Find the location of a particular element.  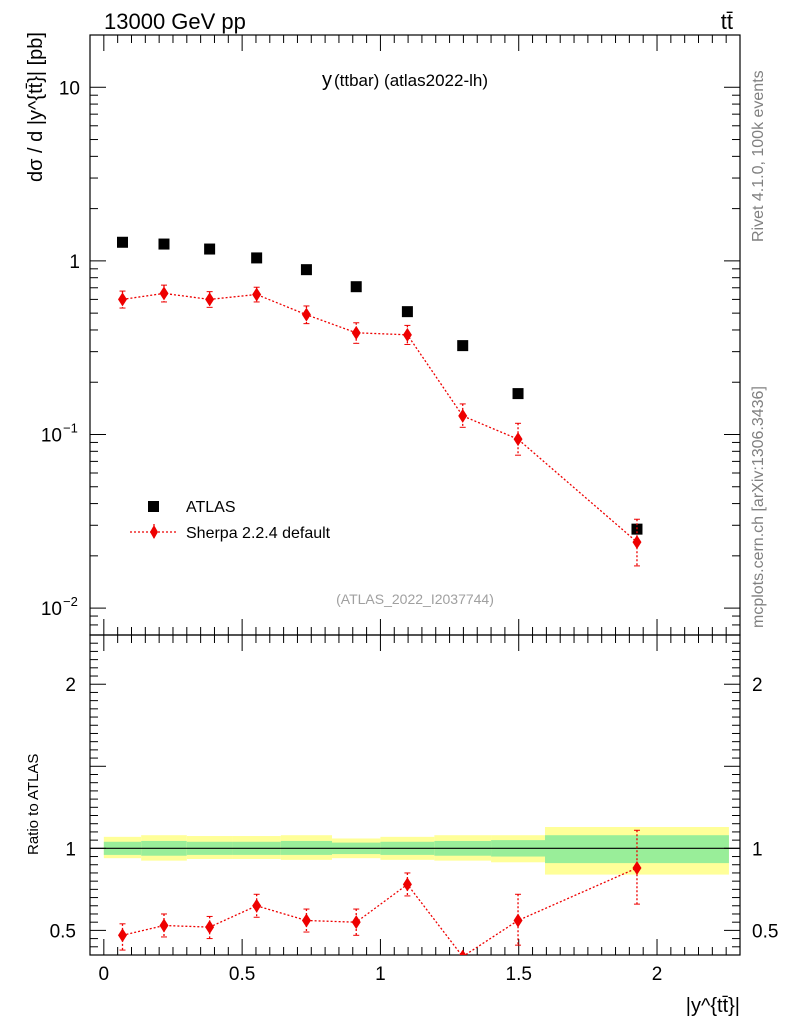

main-title-main: y is located at coordinates (327, 80).